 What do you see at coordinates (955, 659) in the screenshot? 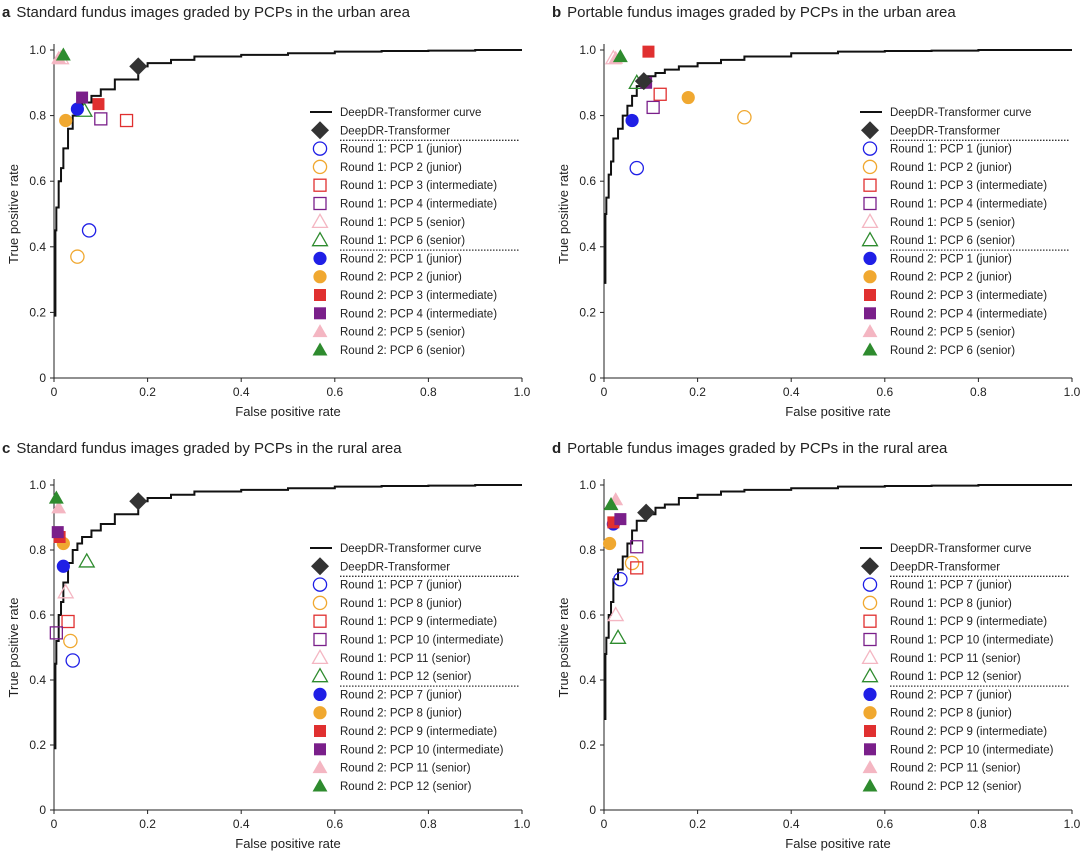
I see `legend-label: Round 1: PCP 11 (senior)` at bounding box center [955, 659].